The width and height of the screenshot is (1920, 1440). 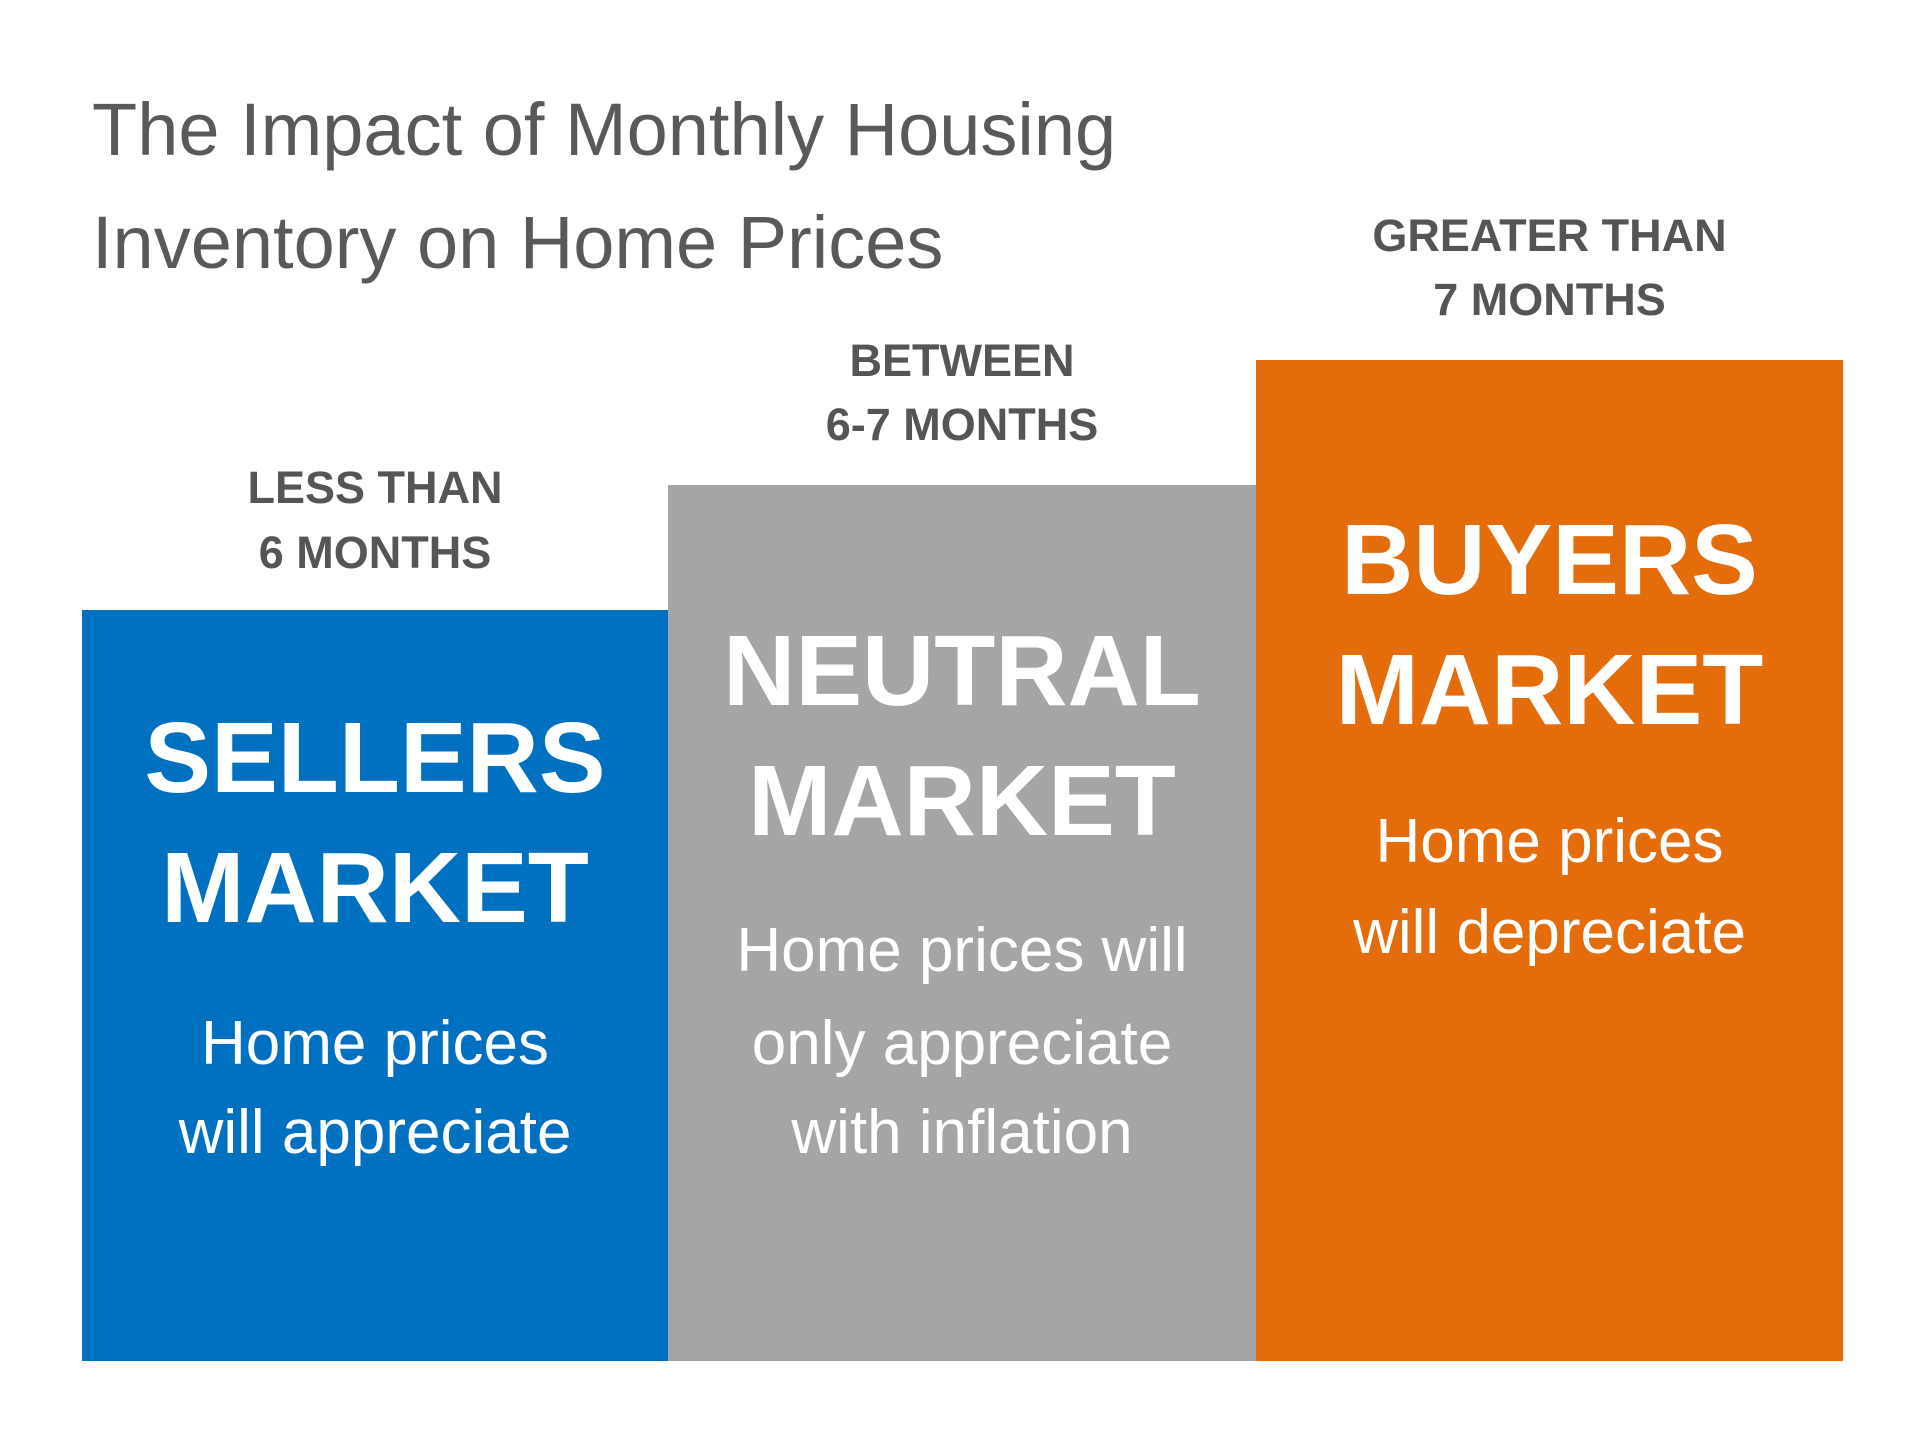 What do you see at coordinates (1549, 235) in the screenshot?
I see `range-label: GREATER THAN` at bounding box center [1549, 235].